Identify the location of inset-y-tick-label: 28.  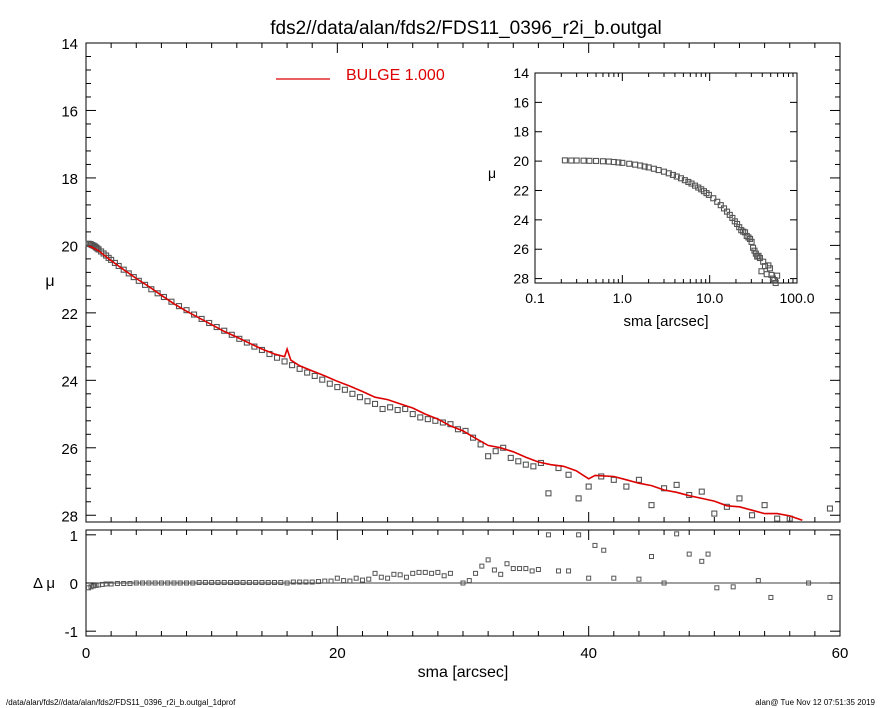
(521, 279).